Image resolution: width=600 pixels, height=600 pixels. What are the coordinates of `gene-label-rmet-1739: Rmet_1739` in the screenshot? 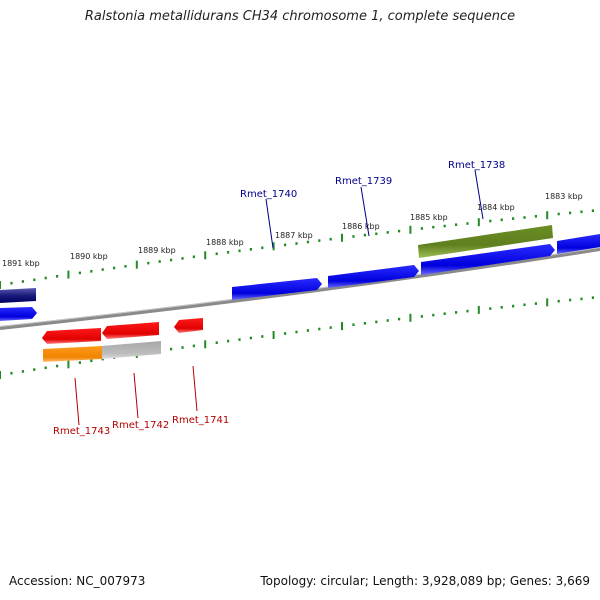 It's located at (363, 181).